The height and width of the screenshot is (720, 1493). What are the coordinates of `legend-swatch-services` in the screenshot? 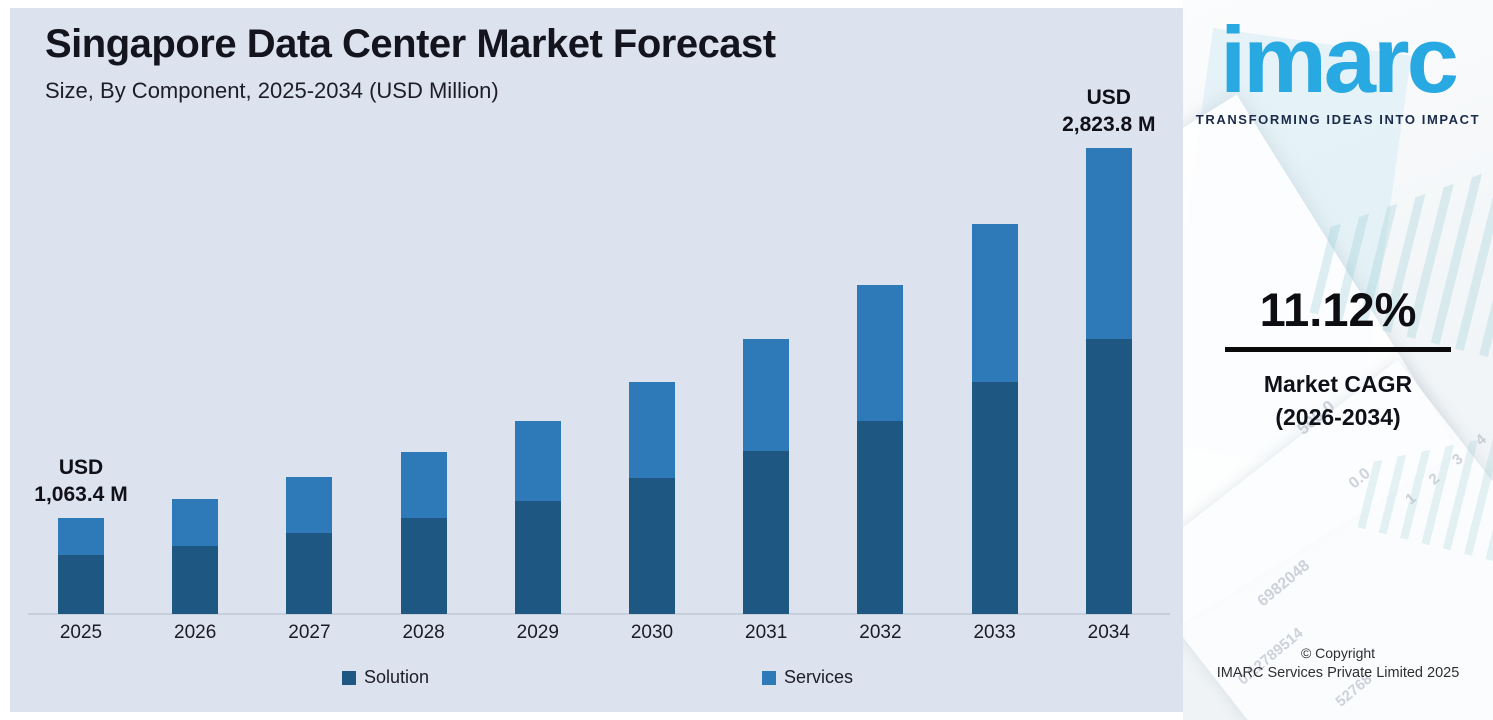 It's located at (769, 677).